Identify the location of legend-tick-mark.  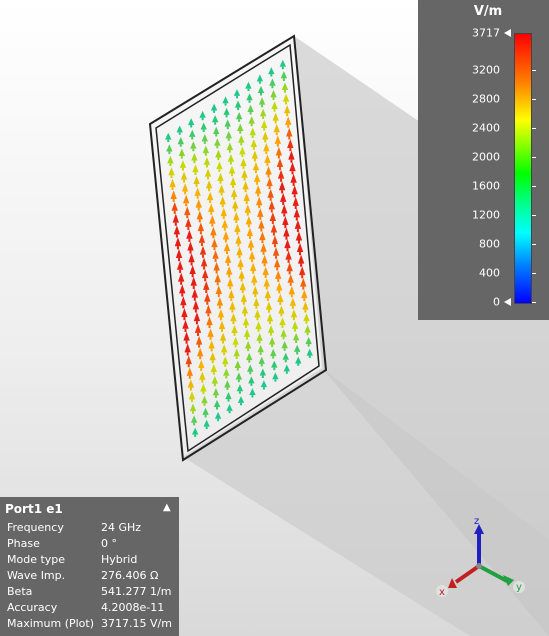
(534, 71).